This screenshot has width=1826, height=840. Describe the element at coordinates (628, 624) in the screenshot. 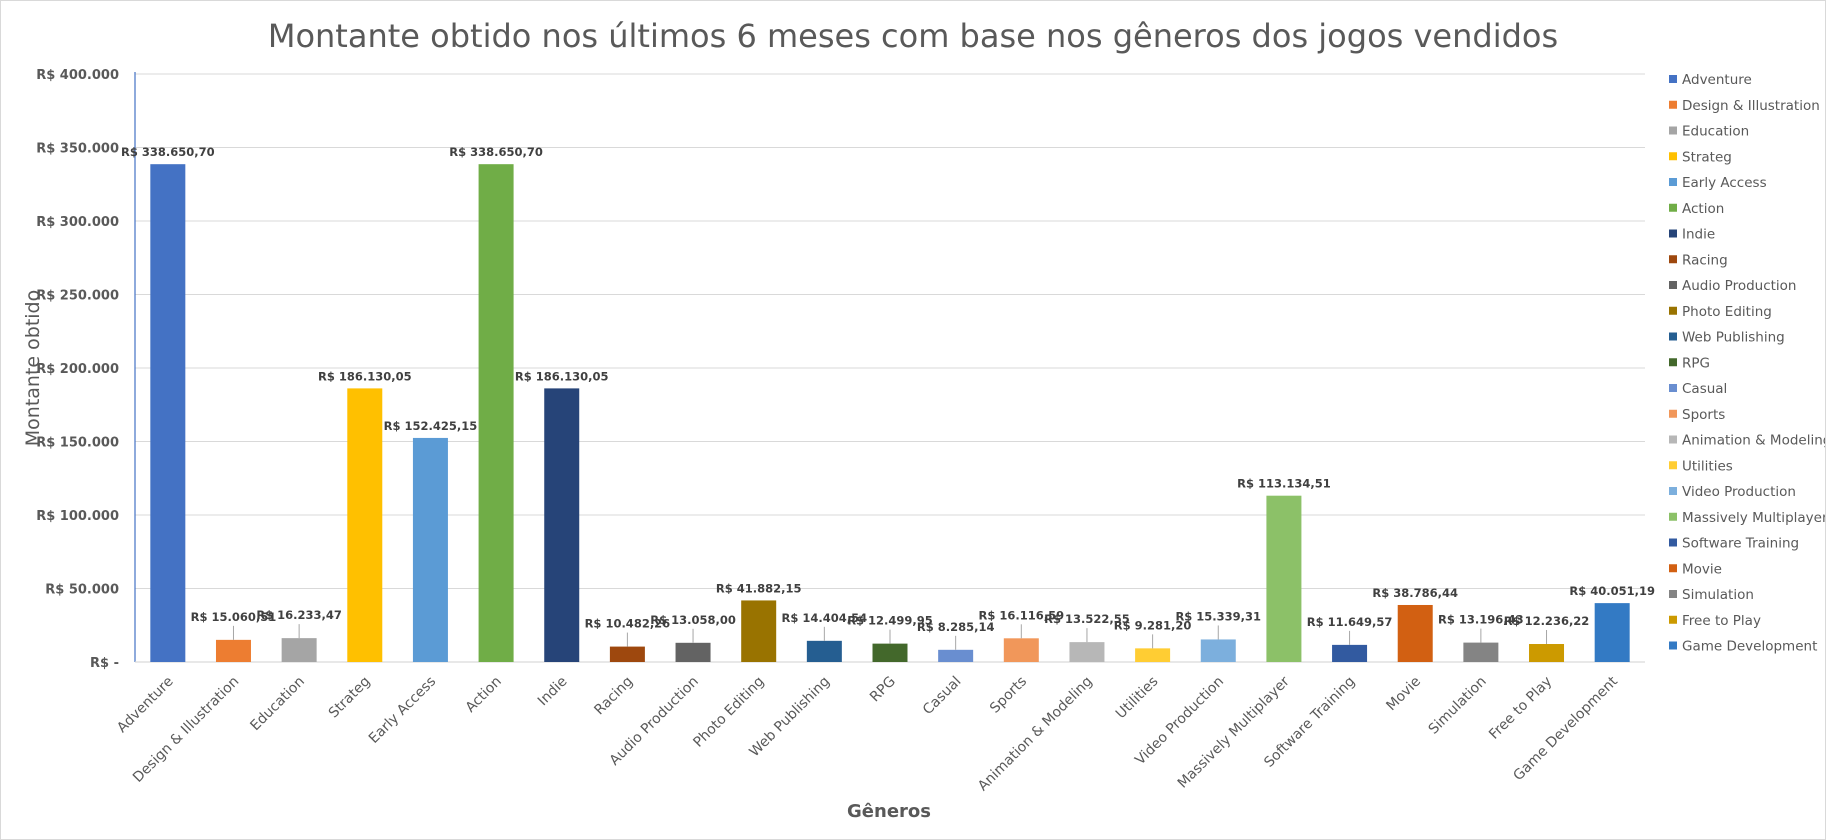

I see `data-label: R$ 10.482,26` at that location.